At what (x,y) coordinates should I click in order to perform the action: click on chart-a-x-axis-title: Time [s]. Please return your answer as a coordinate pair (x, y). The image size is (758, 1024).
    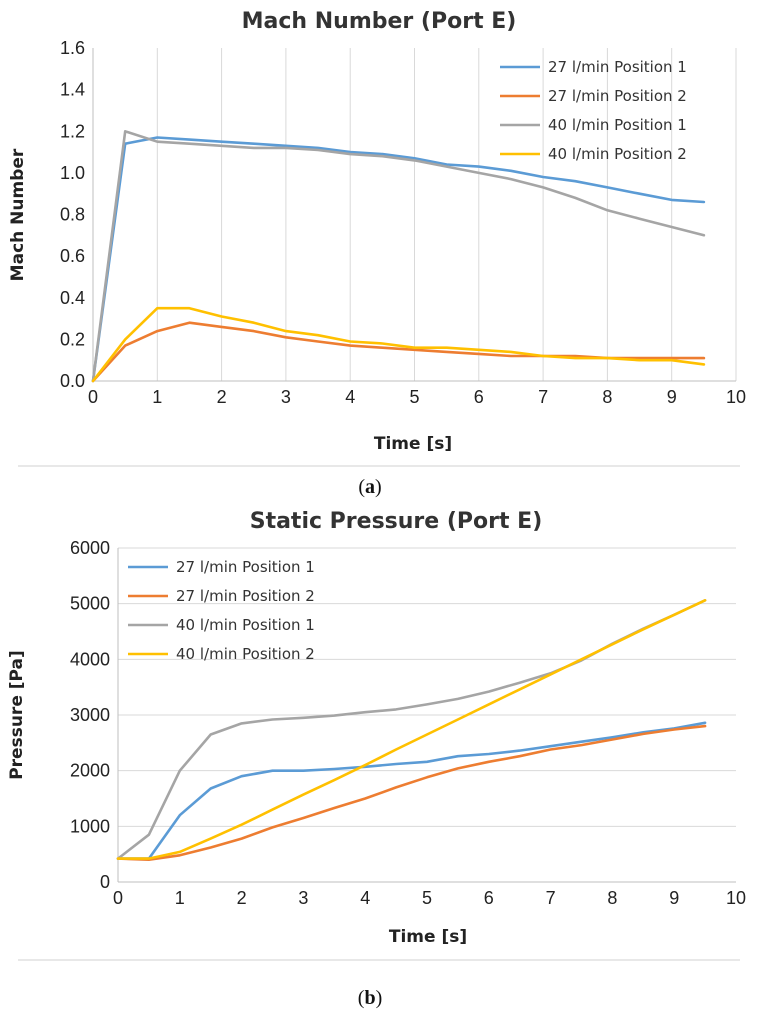
    Looking at the image, I should click on (413, 444).